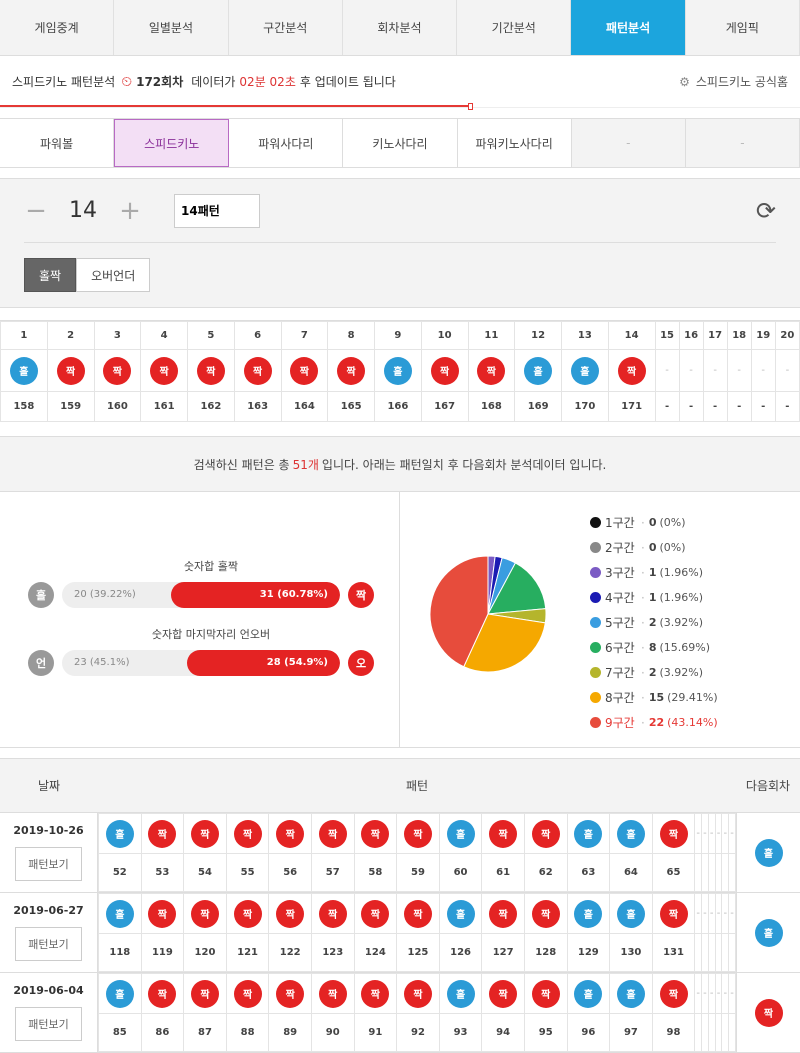 The width and height of the screenshot is (800, 1053). Describe the element at coordinates (361, 595) in the screenshot. I see `ratio-right-icon: 짝` at that location.